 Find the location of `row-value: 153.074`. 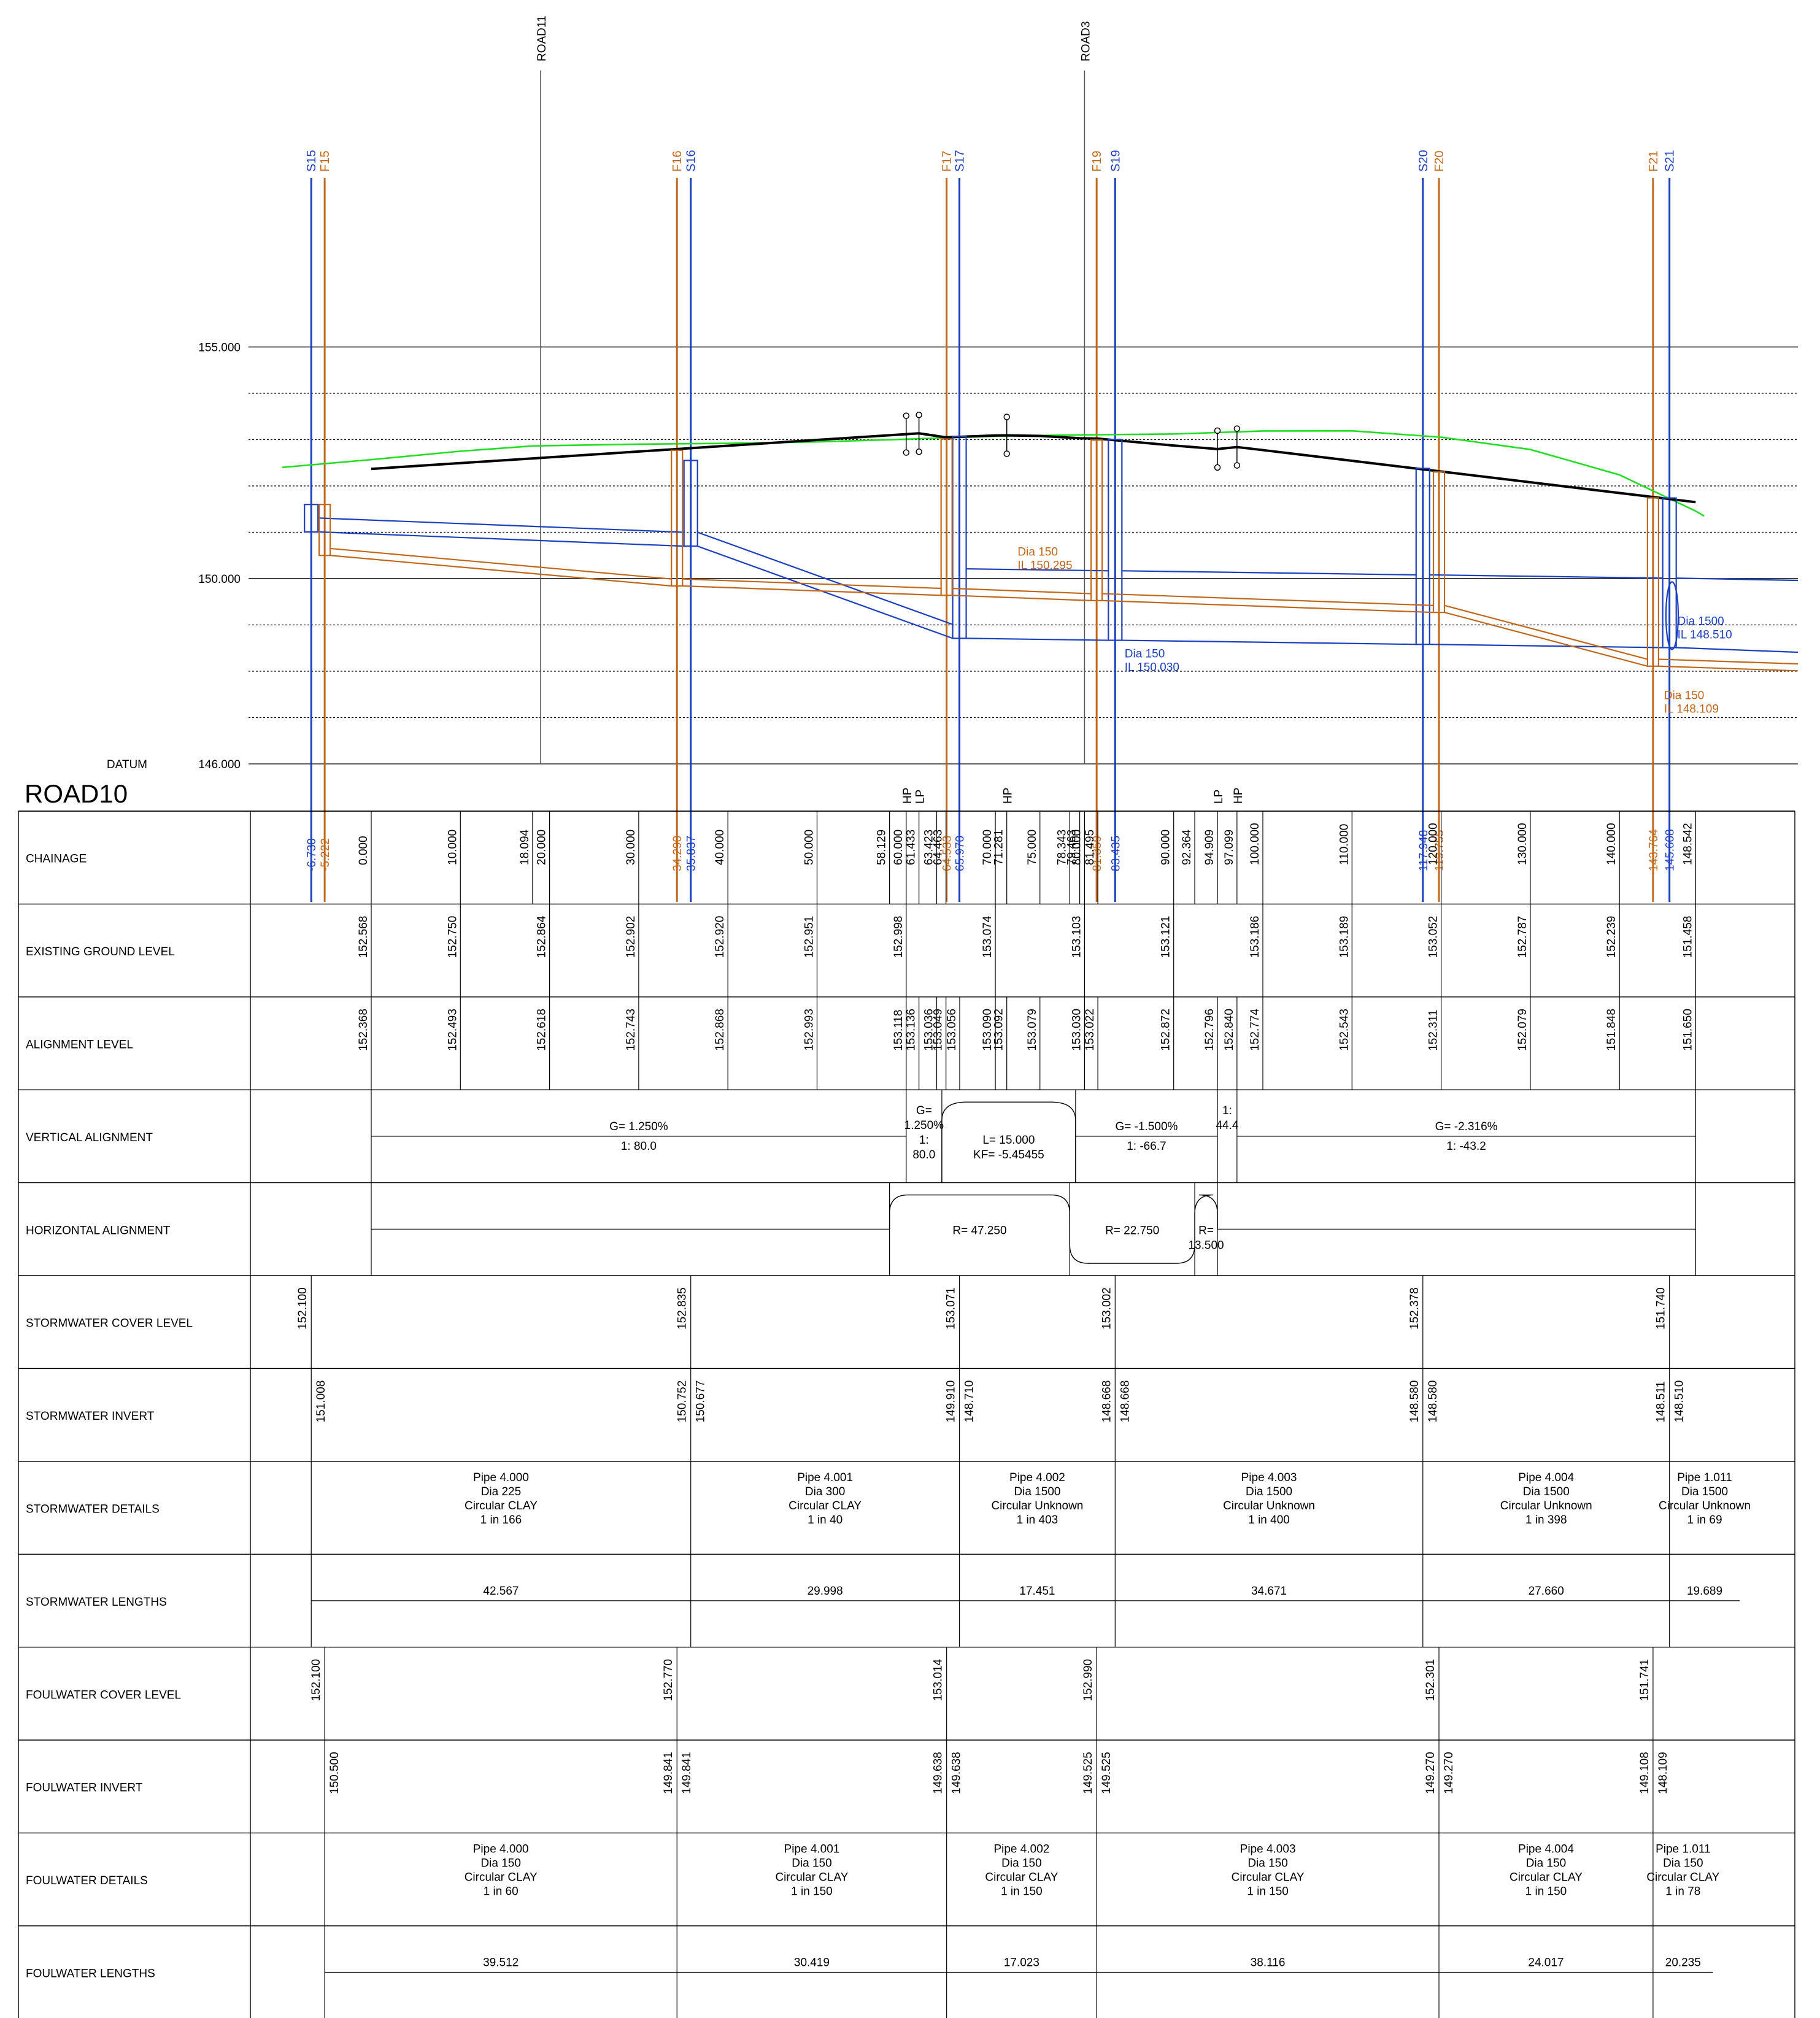

row-value: 153.074 is located at coordinates (988, 936).